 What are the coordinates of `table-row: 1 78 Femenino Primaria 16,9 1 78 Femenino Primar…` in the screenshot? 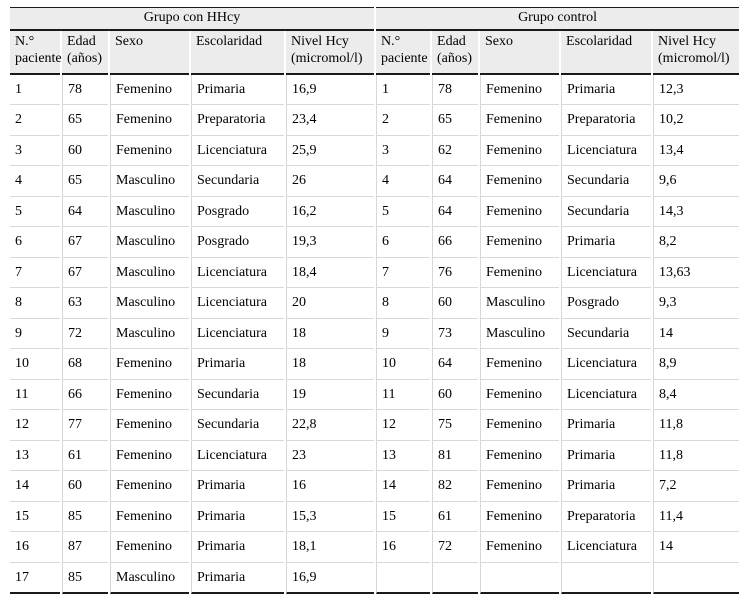 It's located at (375, 89).